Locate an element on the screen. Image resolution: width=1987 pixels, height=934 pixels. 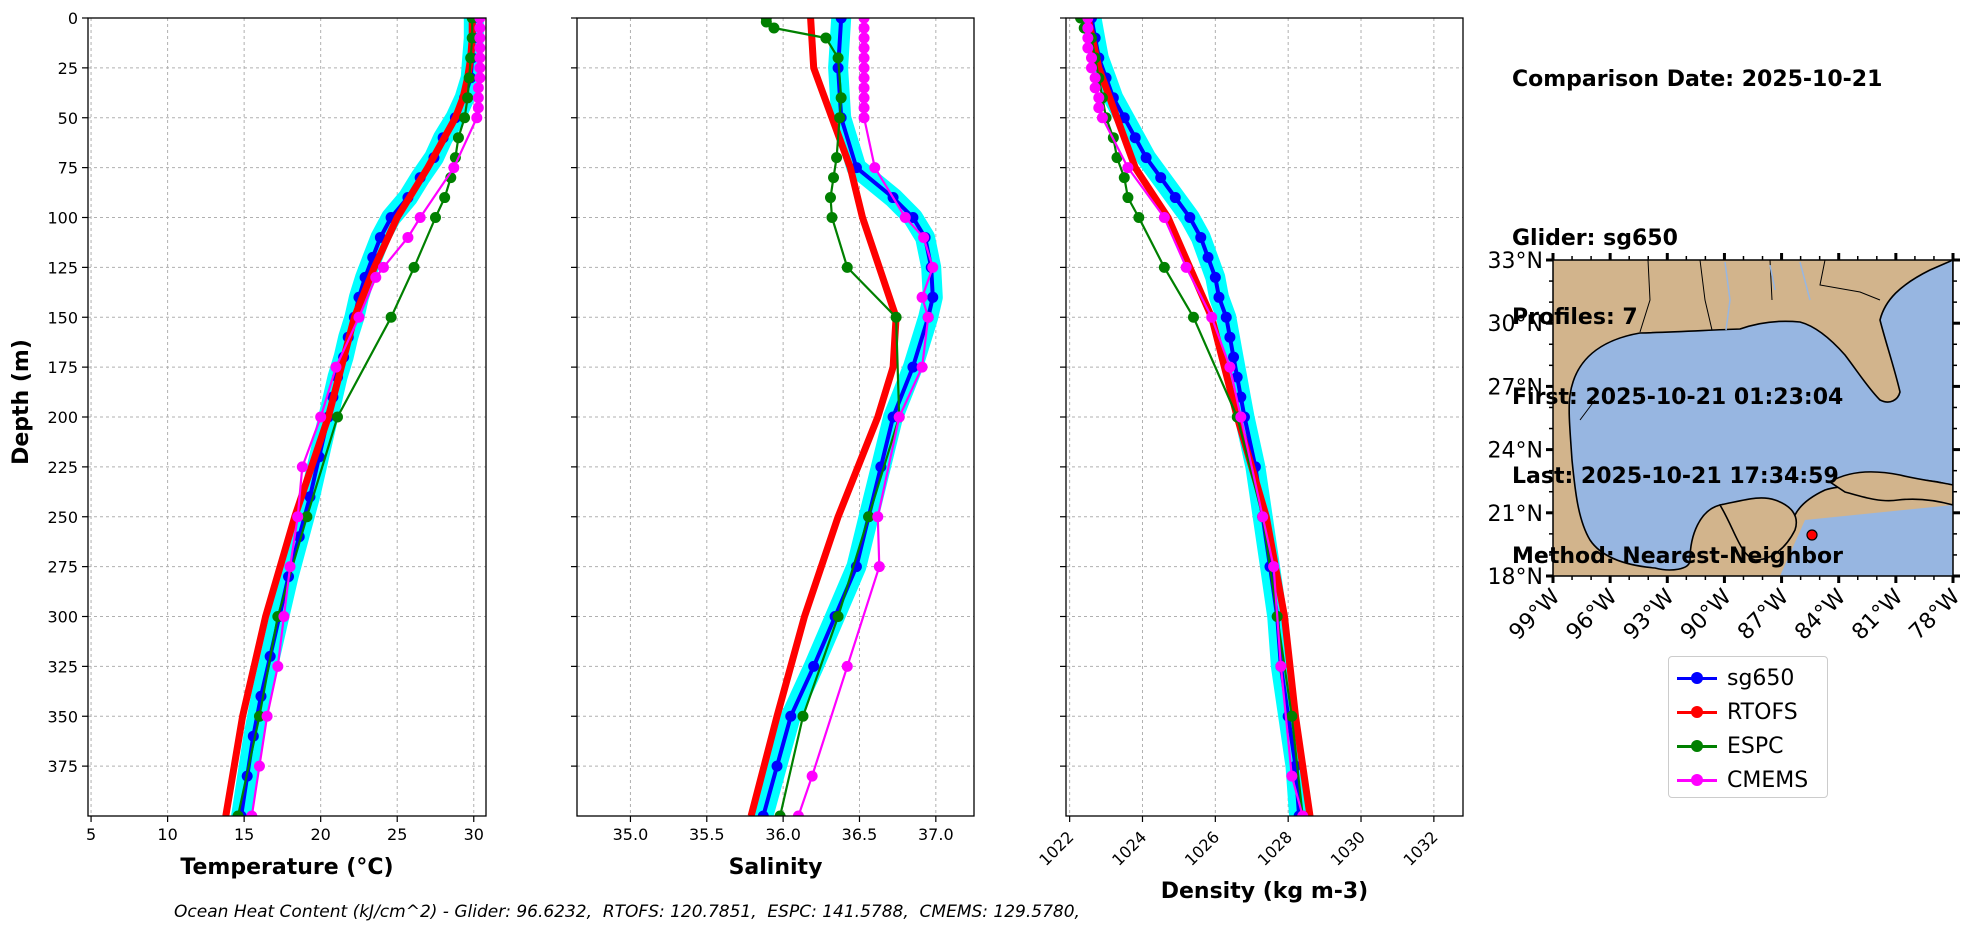
legend-label-sg650: sg650 is located at coordinates (1761, 678).